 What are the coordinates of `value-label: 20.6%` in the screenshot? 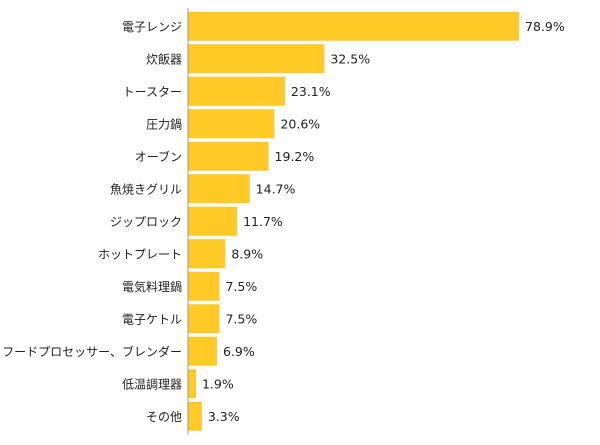 It's located at (300, 123).